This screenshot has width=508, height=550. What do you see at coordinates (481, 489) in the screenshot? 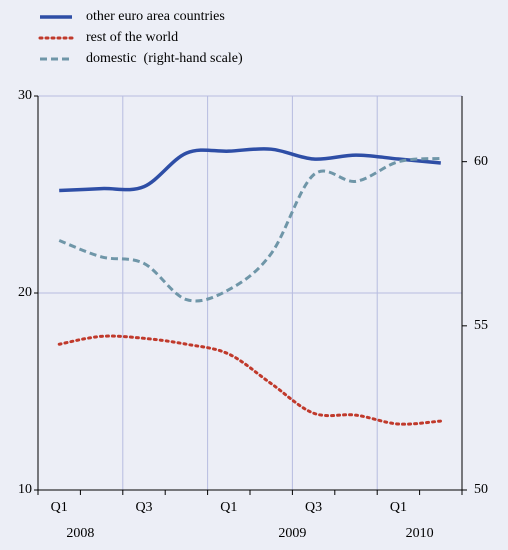
I see `y2-tick-label: 50` at bounding box center [481, 489].